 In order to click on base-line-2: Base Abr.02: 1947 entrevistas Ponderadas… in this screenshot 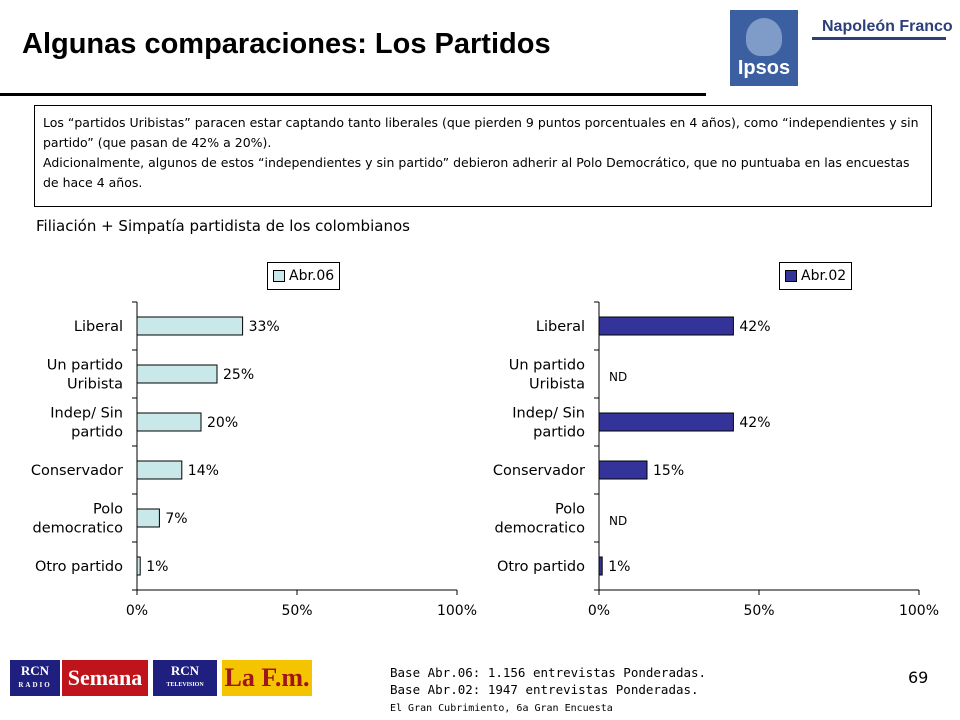, I will do `click(544, 689)`.